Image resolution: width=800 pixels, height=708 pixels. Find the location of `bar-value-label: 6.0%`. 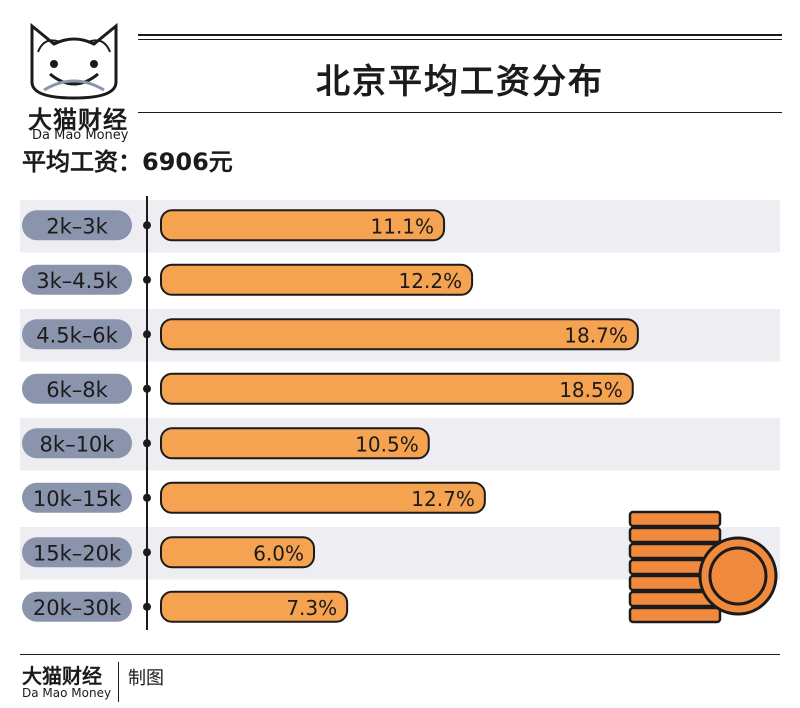

bar-value-label: 6.0% is located at coordinates (278, 553).